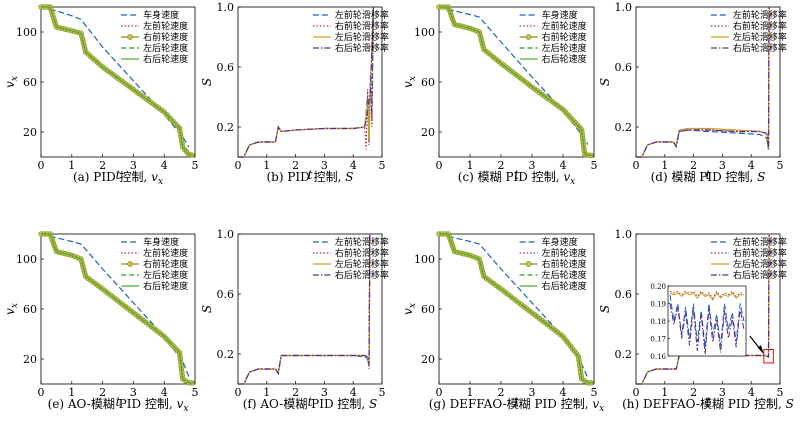 Image resolution: width=800 pixels, height=436 pixels. Describe the element at coordinates (310, 177) in the screenshot. I see `panel-caption: (b) PID 控制, S` at that location.